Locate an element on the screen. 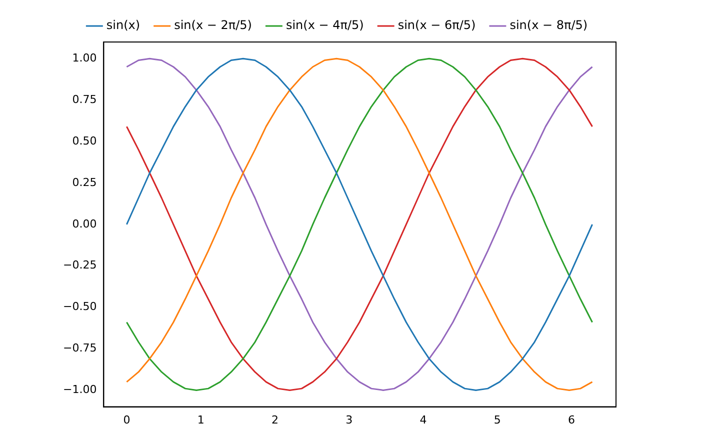 This screenshot has width=726, height=446. legend-label: sin(x − 2π/5) is located at coordinates (213, 25).